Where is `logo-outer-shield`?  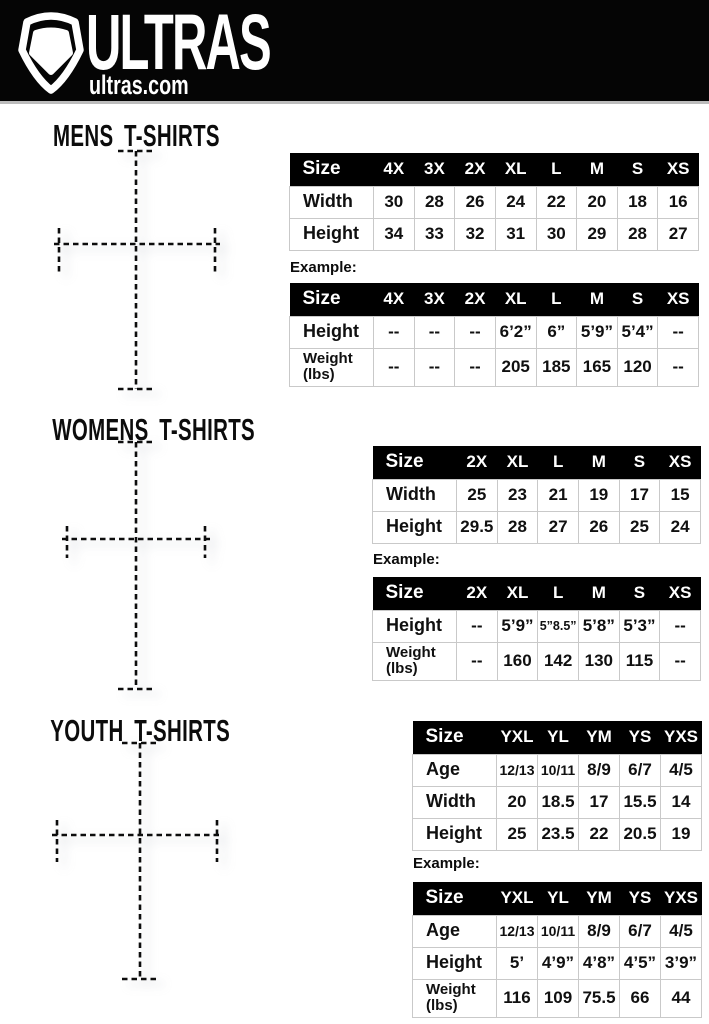
logo-outer-shield is located at coordinates (51, 53).